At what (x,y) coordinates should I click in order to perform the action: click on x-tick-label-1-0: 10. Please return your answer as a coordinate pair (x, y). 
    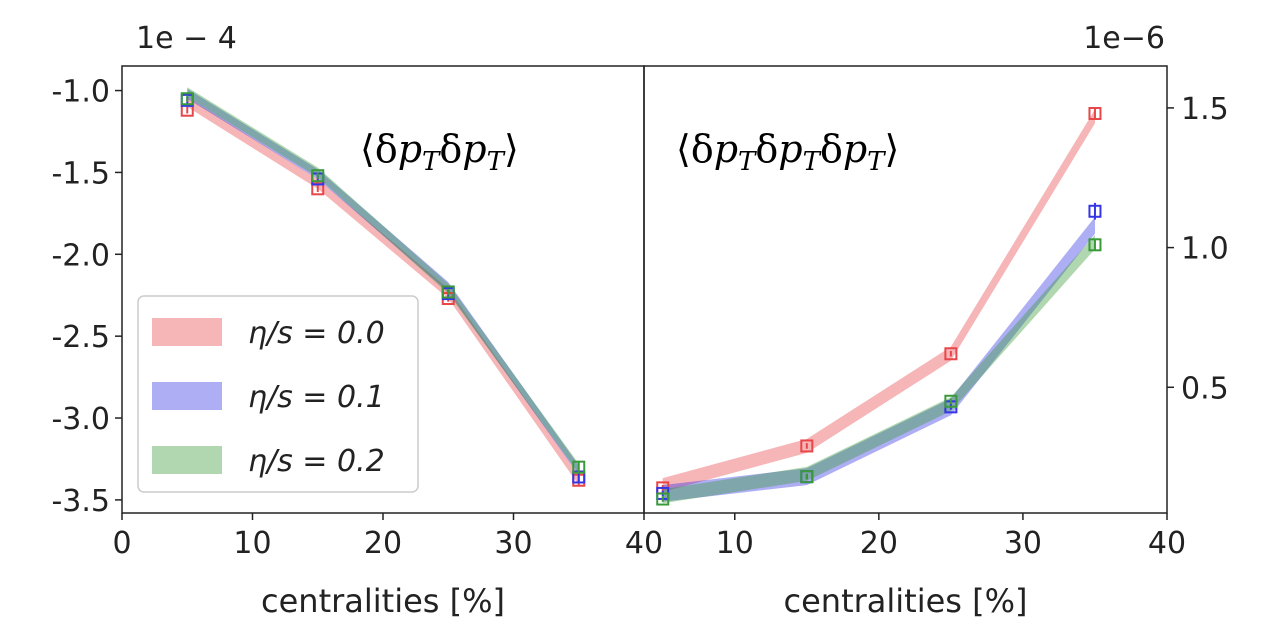
    Looking at the image, I should click on (735, 543).